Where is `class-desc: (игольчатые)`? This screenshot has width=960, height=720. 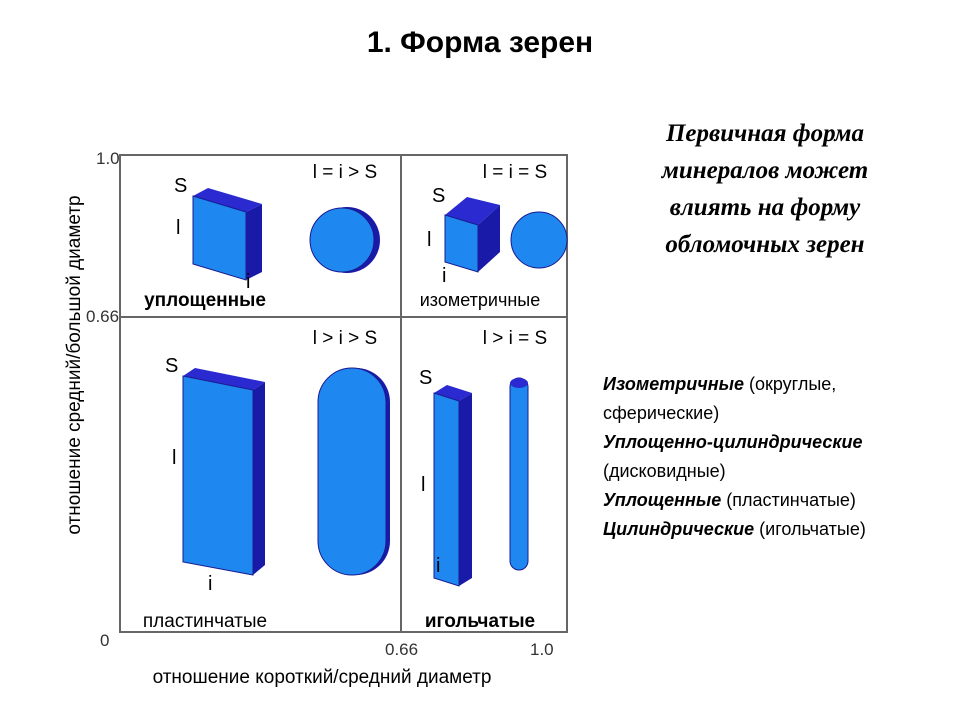
class-desc: (игольчатые) is located at coordinates (810, 529).